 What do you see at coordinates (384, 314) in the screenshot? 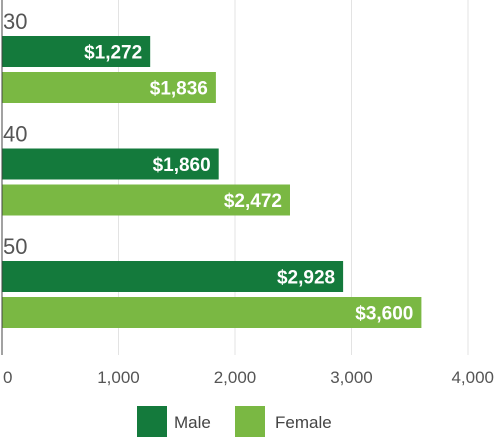
I see `data-label: $3,600` at bounding box center [384, 314].